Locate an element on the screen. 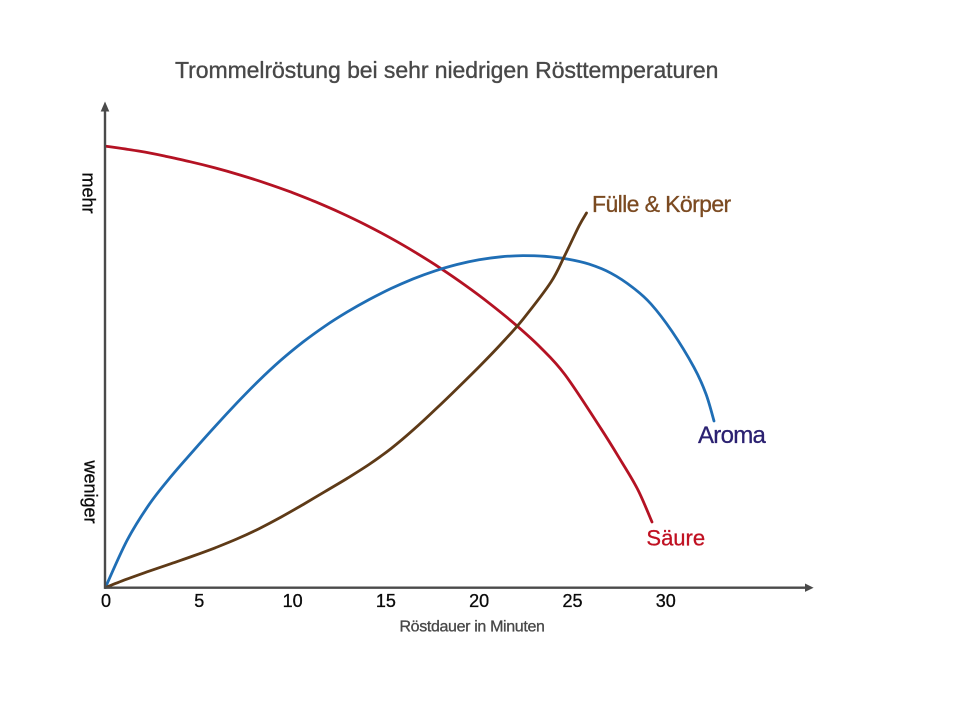 This screenshot has height=713, width=960. svg-text: Aroma is located at coordinates (732, 435).